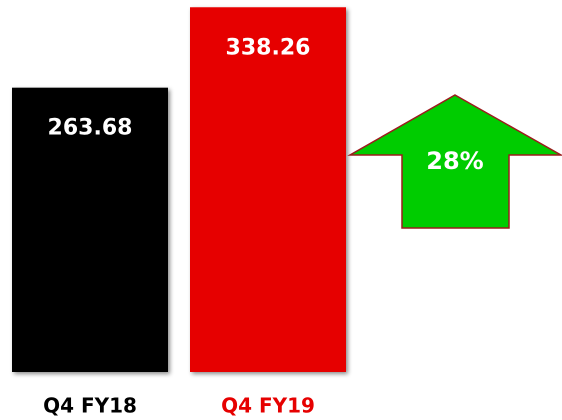  Describe the element at coordinates (268, 406) in the screenshot. I see `x-tick-label: Q4 FY19` at that location.